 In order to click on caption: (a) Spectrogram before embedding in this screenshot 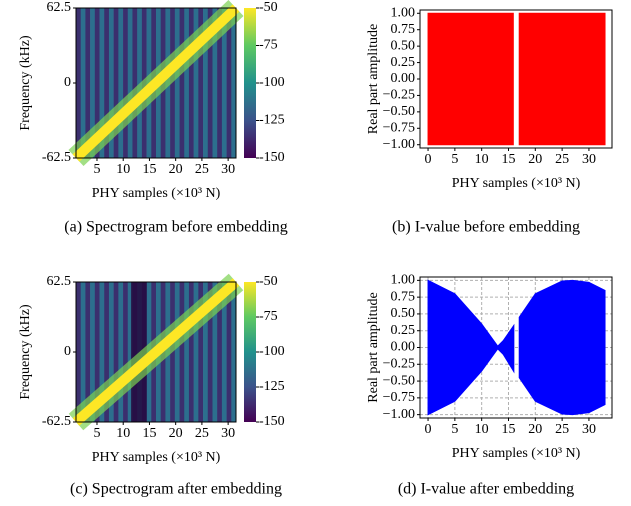, I will do `click(175, 227)`.